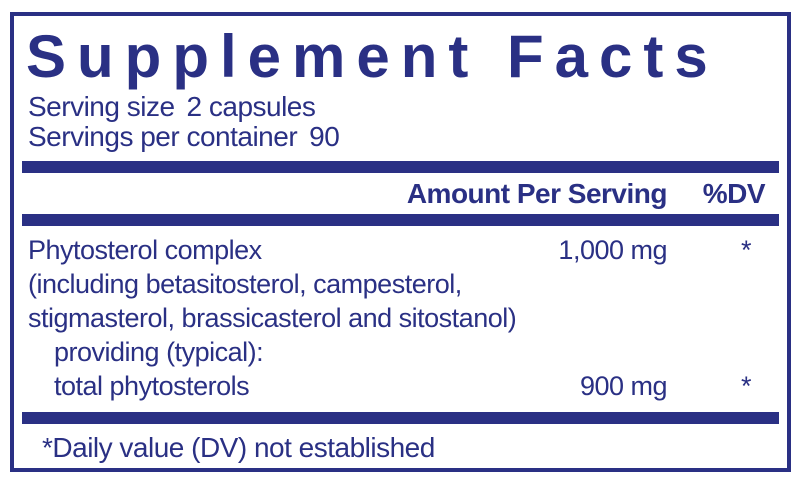  Describe the element at coordinates (400, 386) in the screenshot. I see `table-row: total phytosterols 900 mg *` at that location.